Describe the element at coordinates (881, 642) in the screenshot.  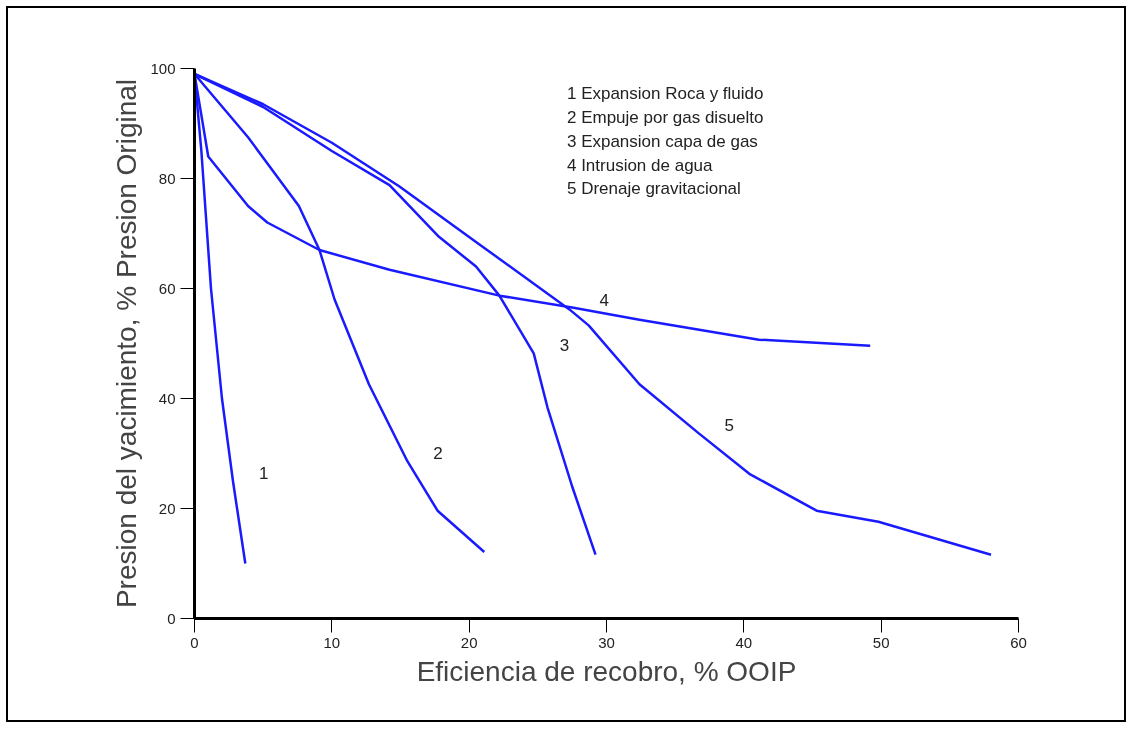
I see `x-tick-label: 50` at that location.